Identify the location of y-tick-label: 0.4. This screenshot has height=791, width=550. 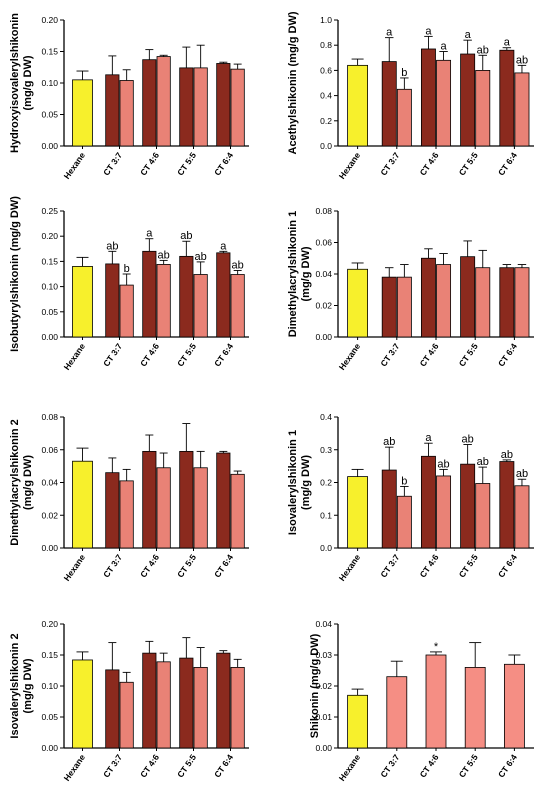
(326, 96).